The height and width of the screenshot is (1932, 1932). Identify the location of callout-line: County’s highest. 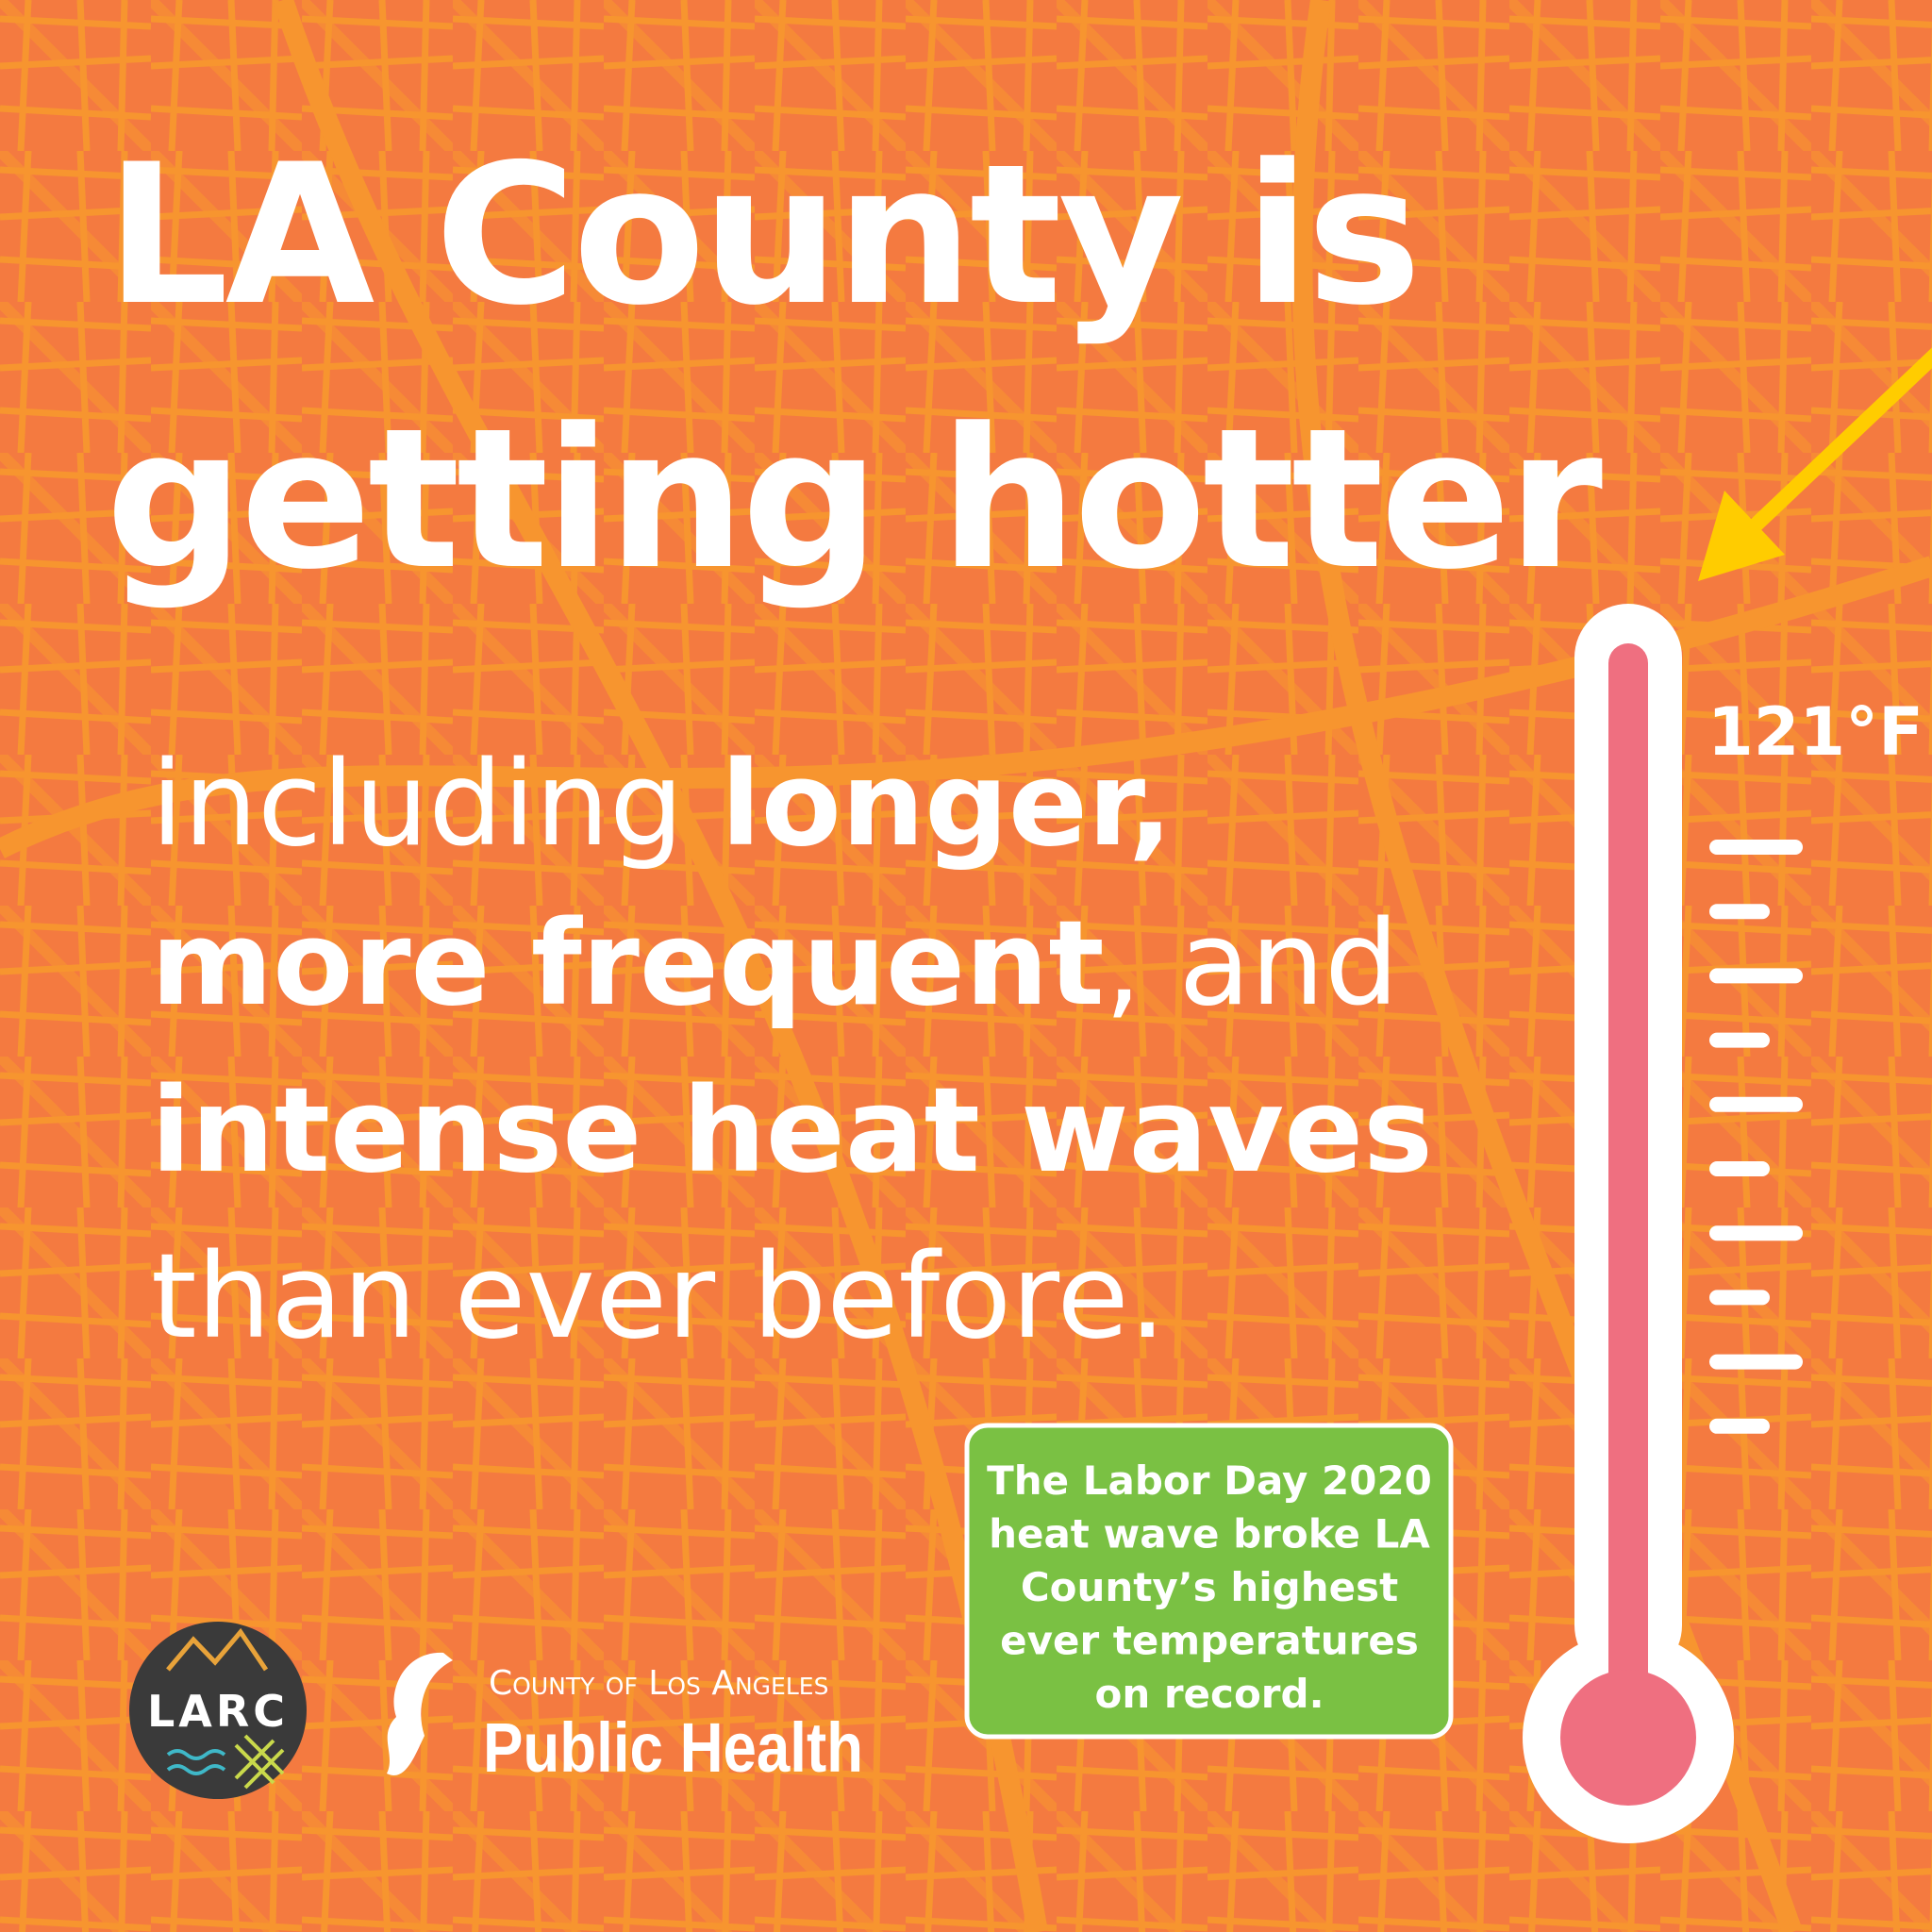
(1209, 1587).